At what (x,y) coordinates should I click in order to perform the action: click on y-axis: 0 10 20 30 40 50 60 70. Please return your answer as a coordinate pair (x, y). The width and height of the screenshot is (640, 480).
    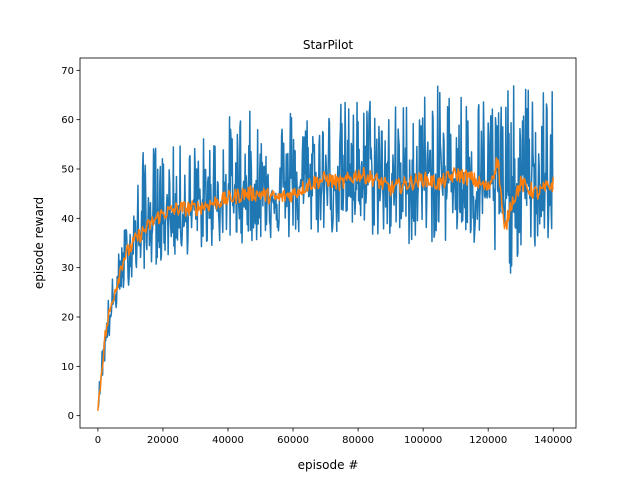
    Looking at the image, I should click on (70, 244).